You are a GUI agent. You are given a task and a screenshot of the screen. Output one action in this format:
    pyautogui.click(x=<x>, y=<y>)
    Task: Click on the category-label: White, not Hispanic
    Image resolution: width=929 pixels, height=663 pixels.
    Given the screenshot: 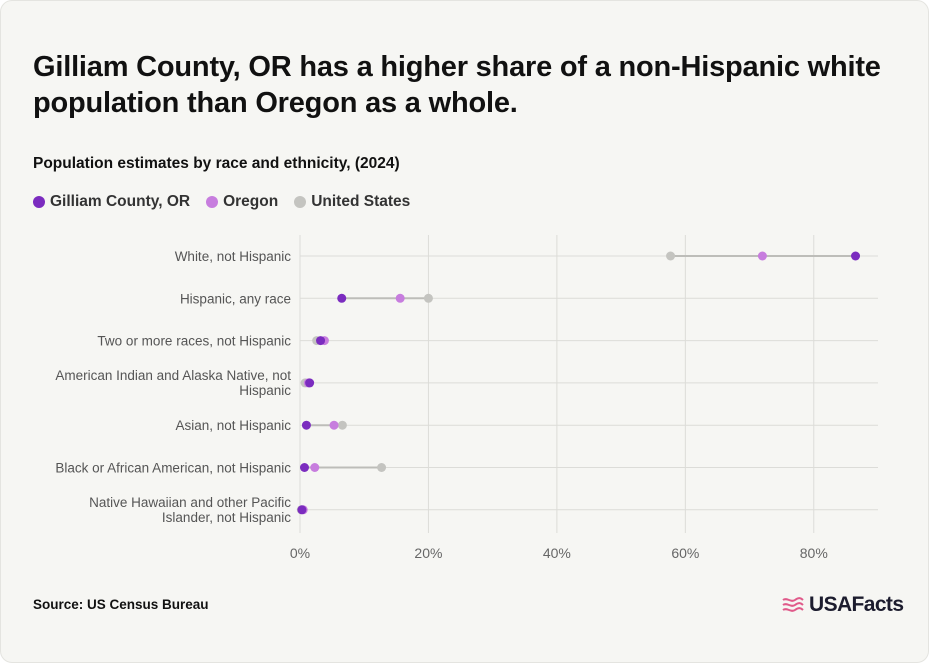 What is the action you would take?
    pyautogui.click(x=233, y=256)
    